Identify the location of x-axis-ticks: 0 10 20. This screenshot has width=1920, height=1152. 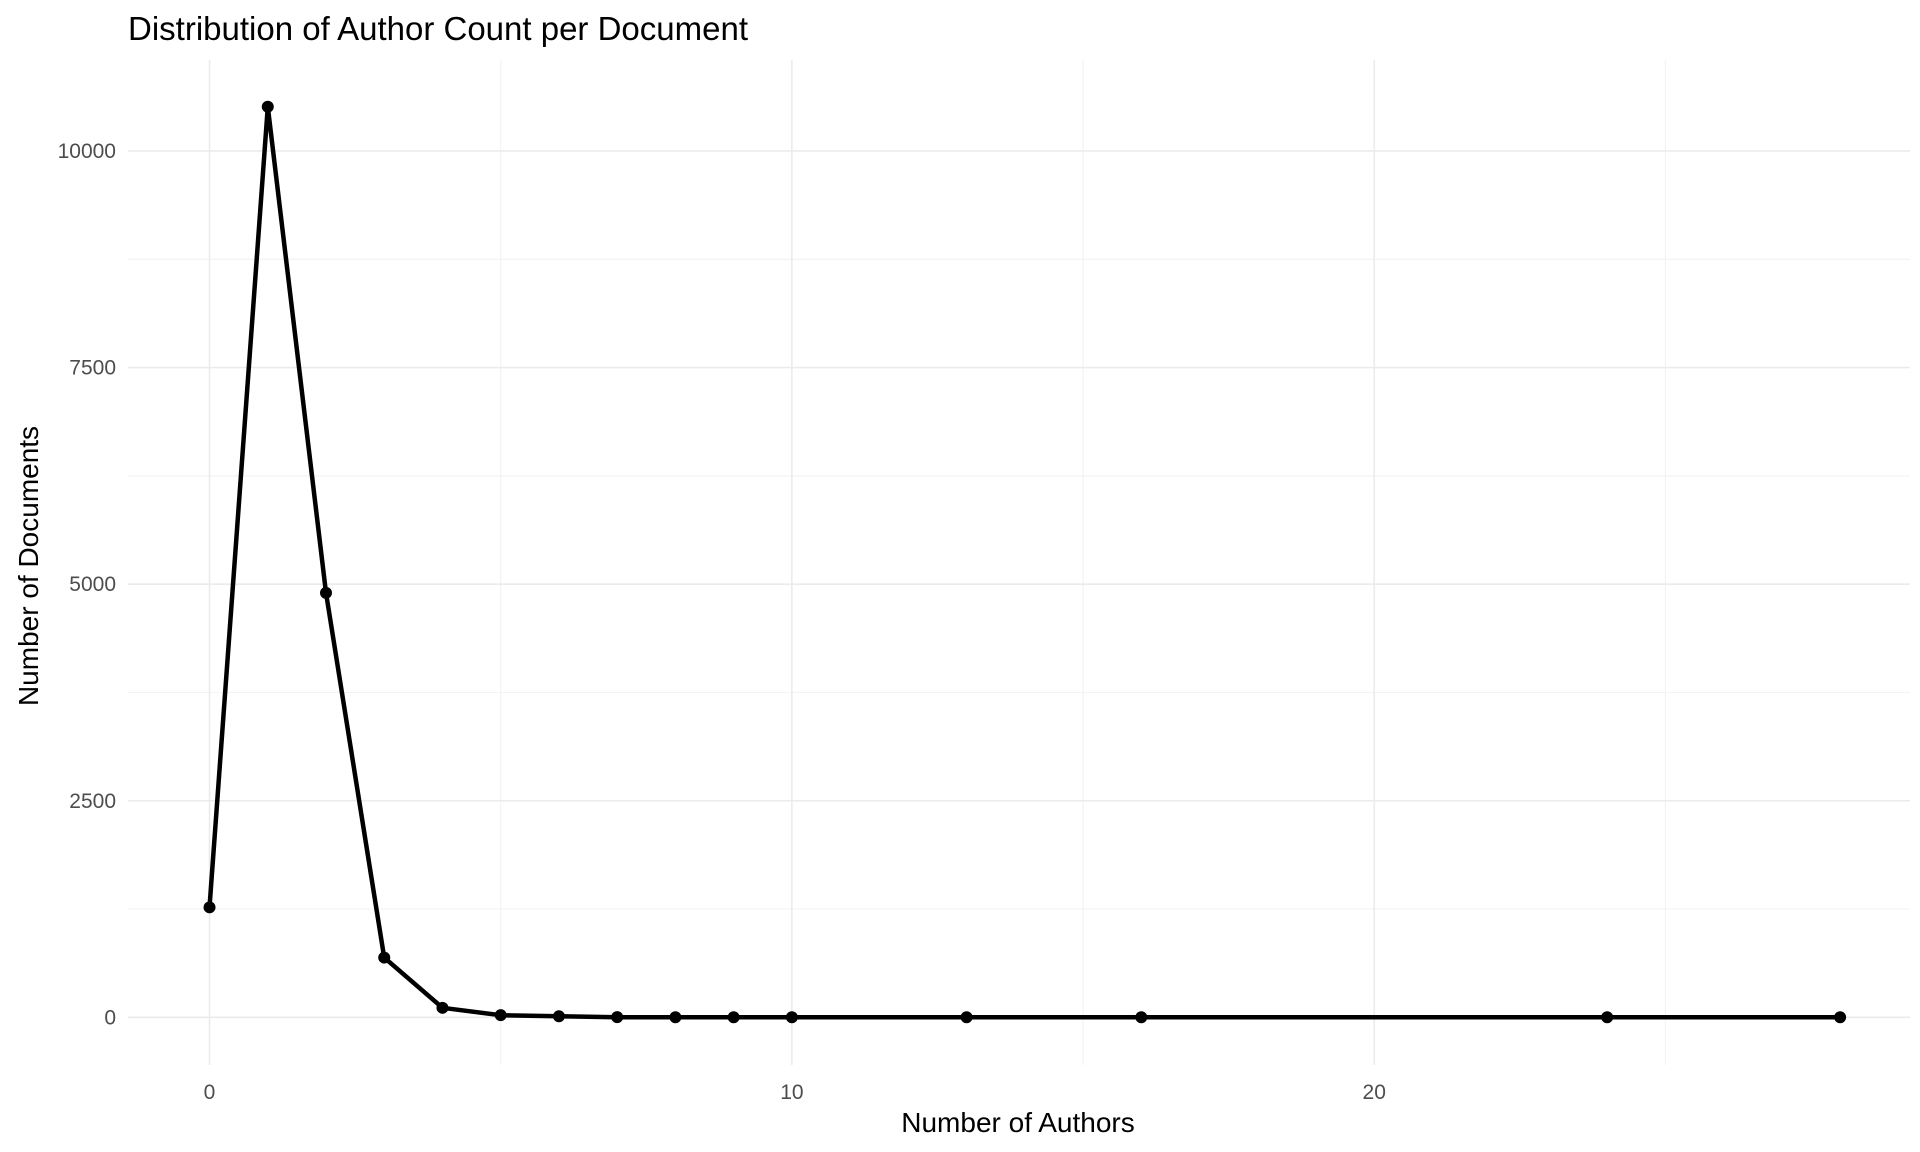
(795, 1092).